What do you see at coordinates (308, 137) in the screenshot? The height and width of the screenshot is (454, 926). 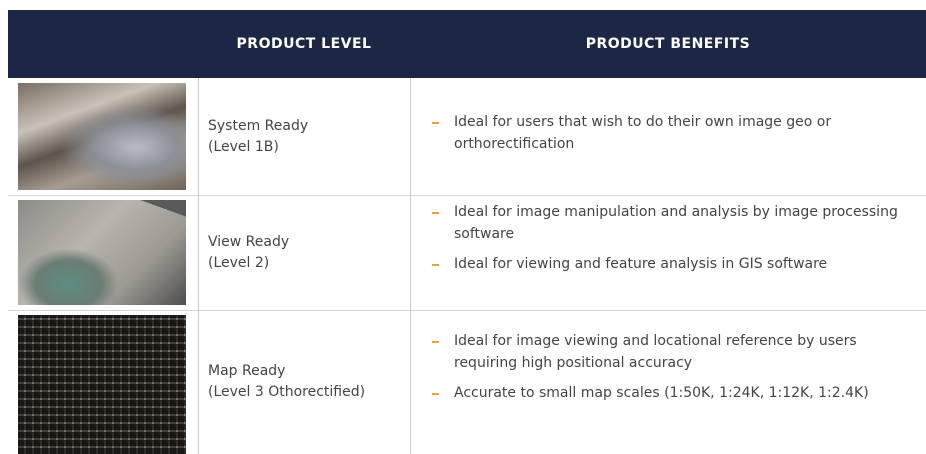 I see `product-level: System Ready (Level 1B)` at bounding box center [308, 137].